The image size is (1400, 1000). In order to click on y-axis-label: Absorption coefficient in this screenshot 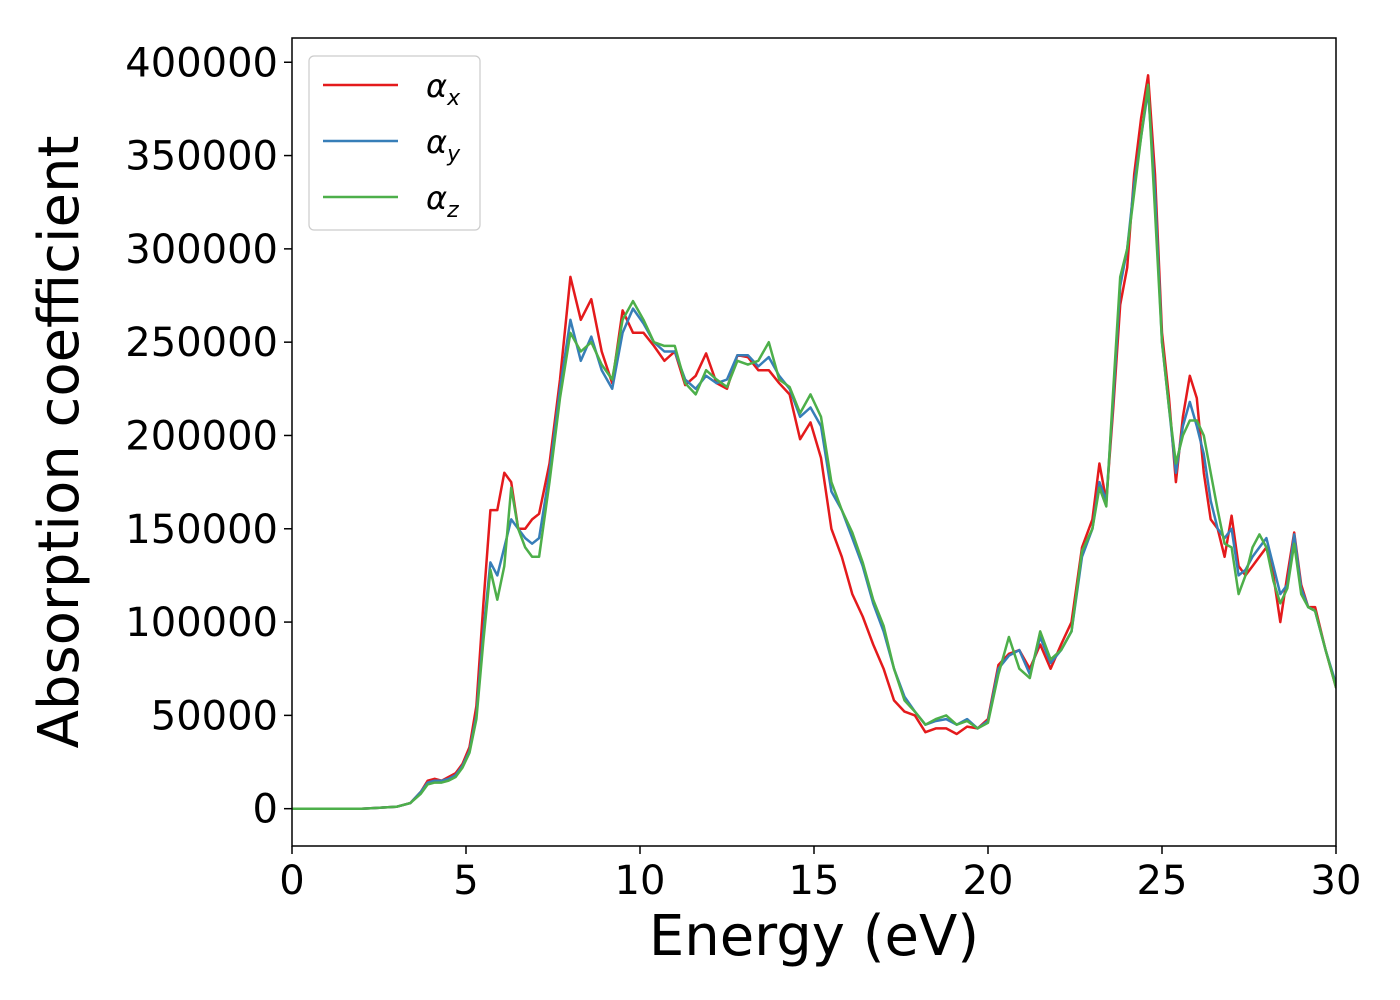, I will do `click(59, 442)`.